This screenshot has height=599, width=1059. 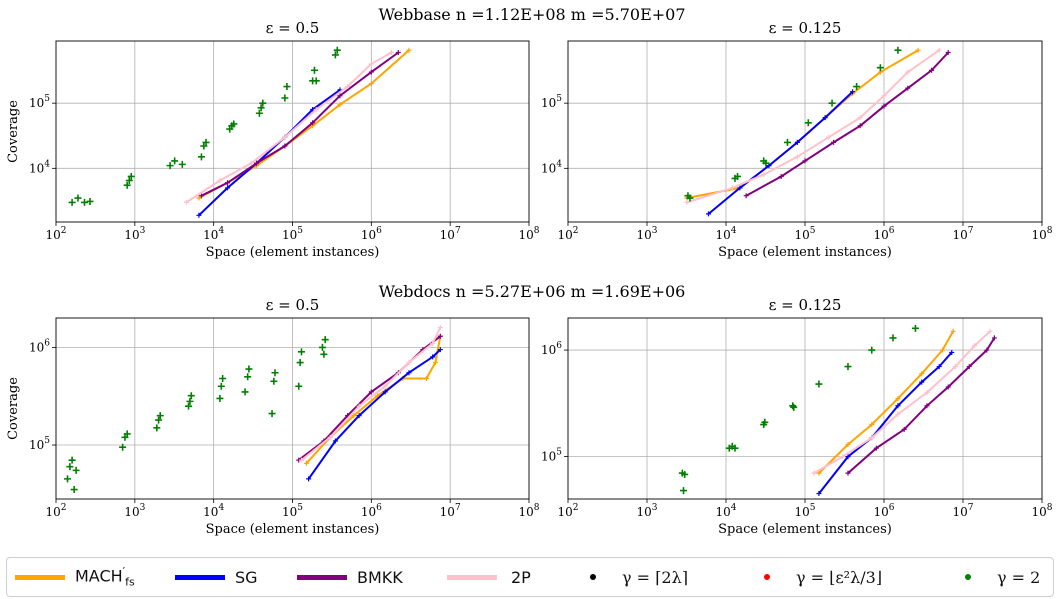 I want to click on group-title-webbase: Webbase n =1.12E+08 m =5.70E+07, so click(x=531, y=14).